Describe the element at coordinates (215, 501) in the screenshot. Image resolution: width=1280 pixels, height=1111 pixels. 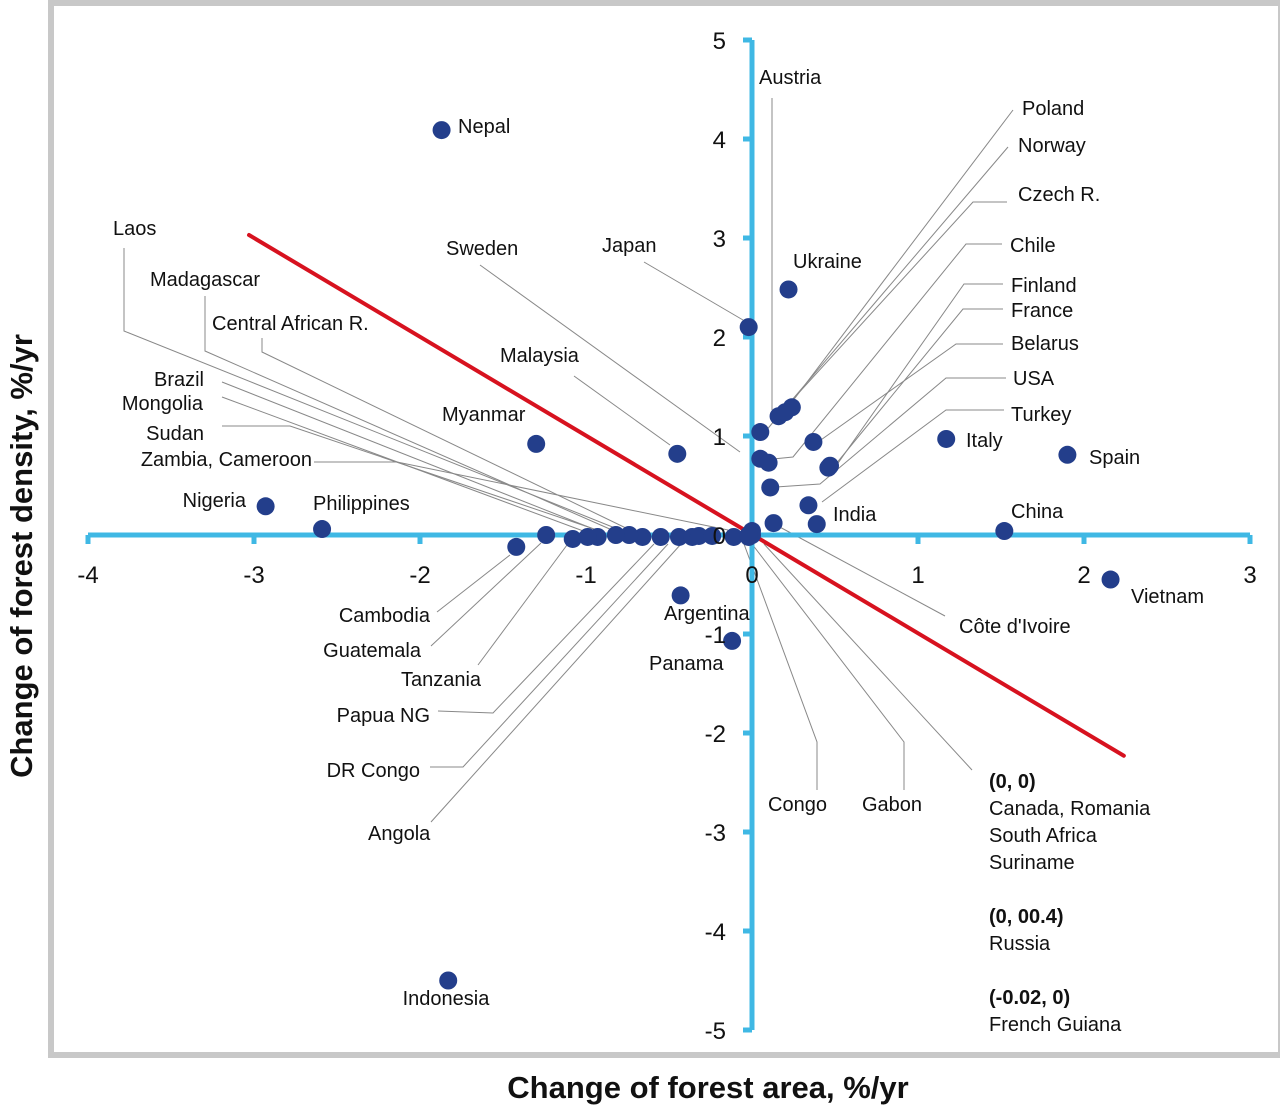
I see `point-label: Nigeria` at that location.